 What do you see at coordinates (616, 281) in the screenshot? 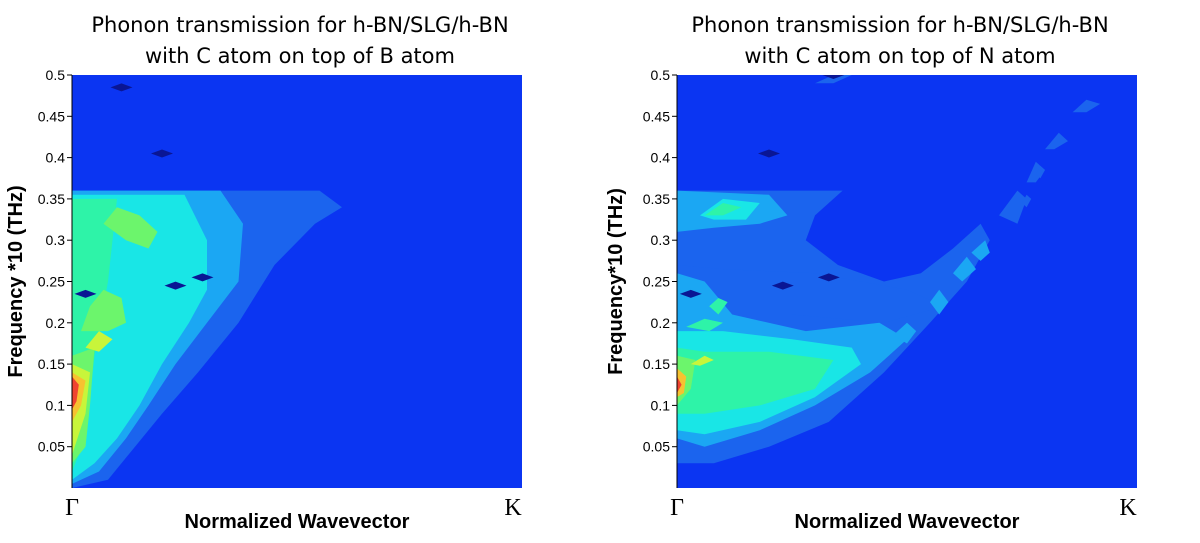
I see `y-axis-label: Frequency*10 (THz)` at bounding box center [616, 281].